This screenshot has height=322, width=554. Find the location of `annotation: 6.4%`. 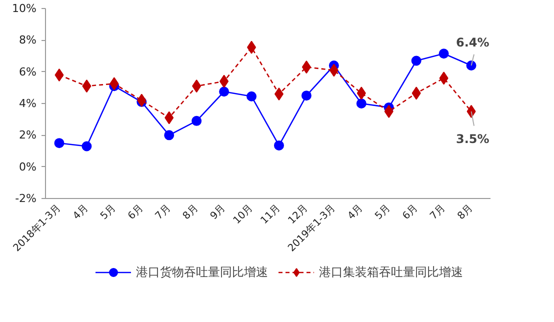

annotation: 6.4% is located at coordinates (473, 43).